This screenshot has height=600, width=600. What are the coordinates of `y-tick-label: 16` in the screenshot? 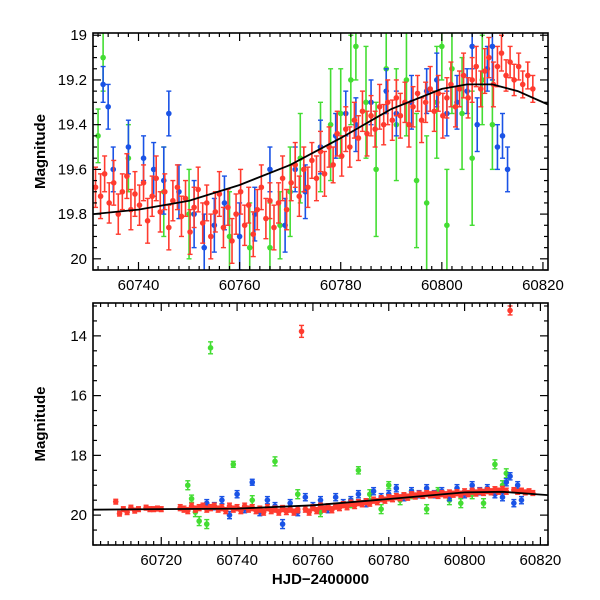 It's located at (78, 396).